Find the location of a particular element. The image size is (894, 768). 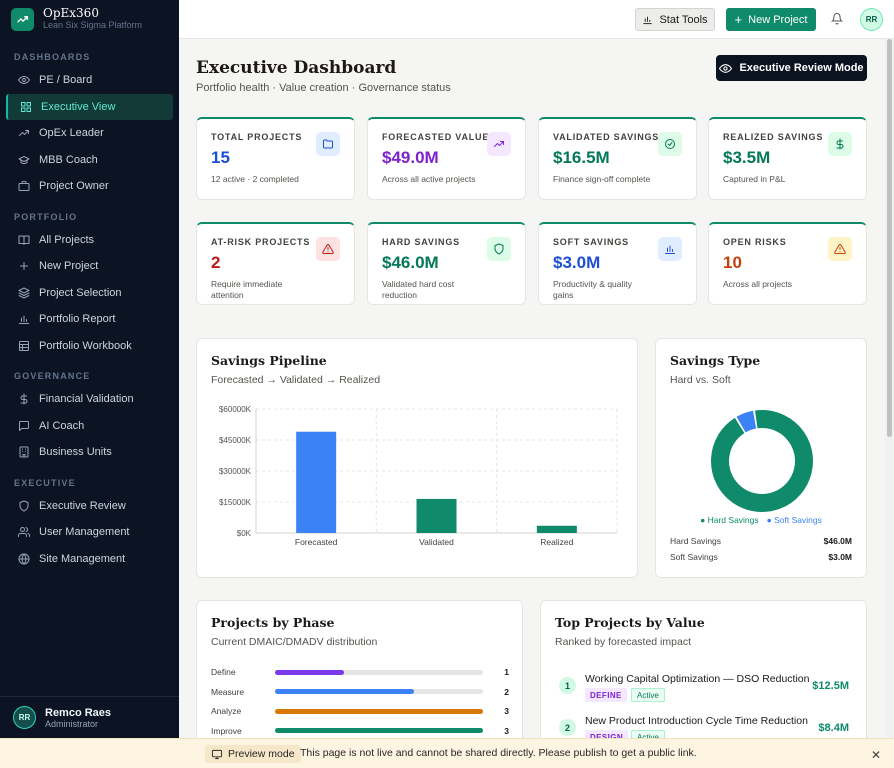

stat-tools-button: Stat Tools is located at coordinates (675, 19).